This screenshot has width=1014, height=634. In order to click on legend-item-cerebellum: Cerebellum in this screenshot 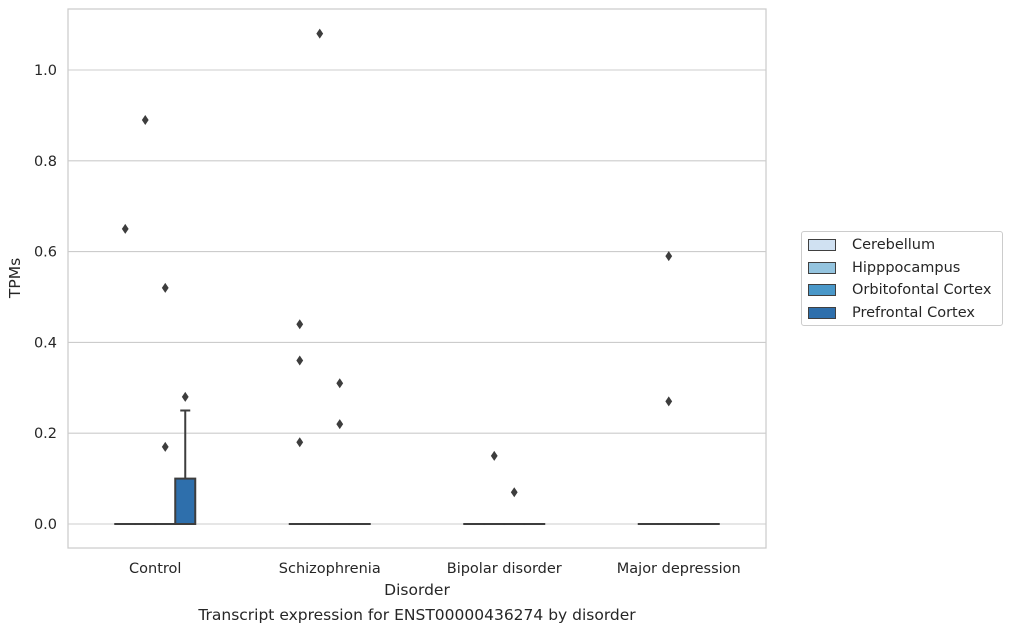, I will do `click(871, 245)`.